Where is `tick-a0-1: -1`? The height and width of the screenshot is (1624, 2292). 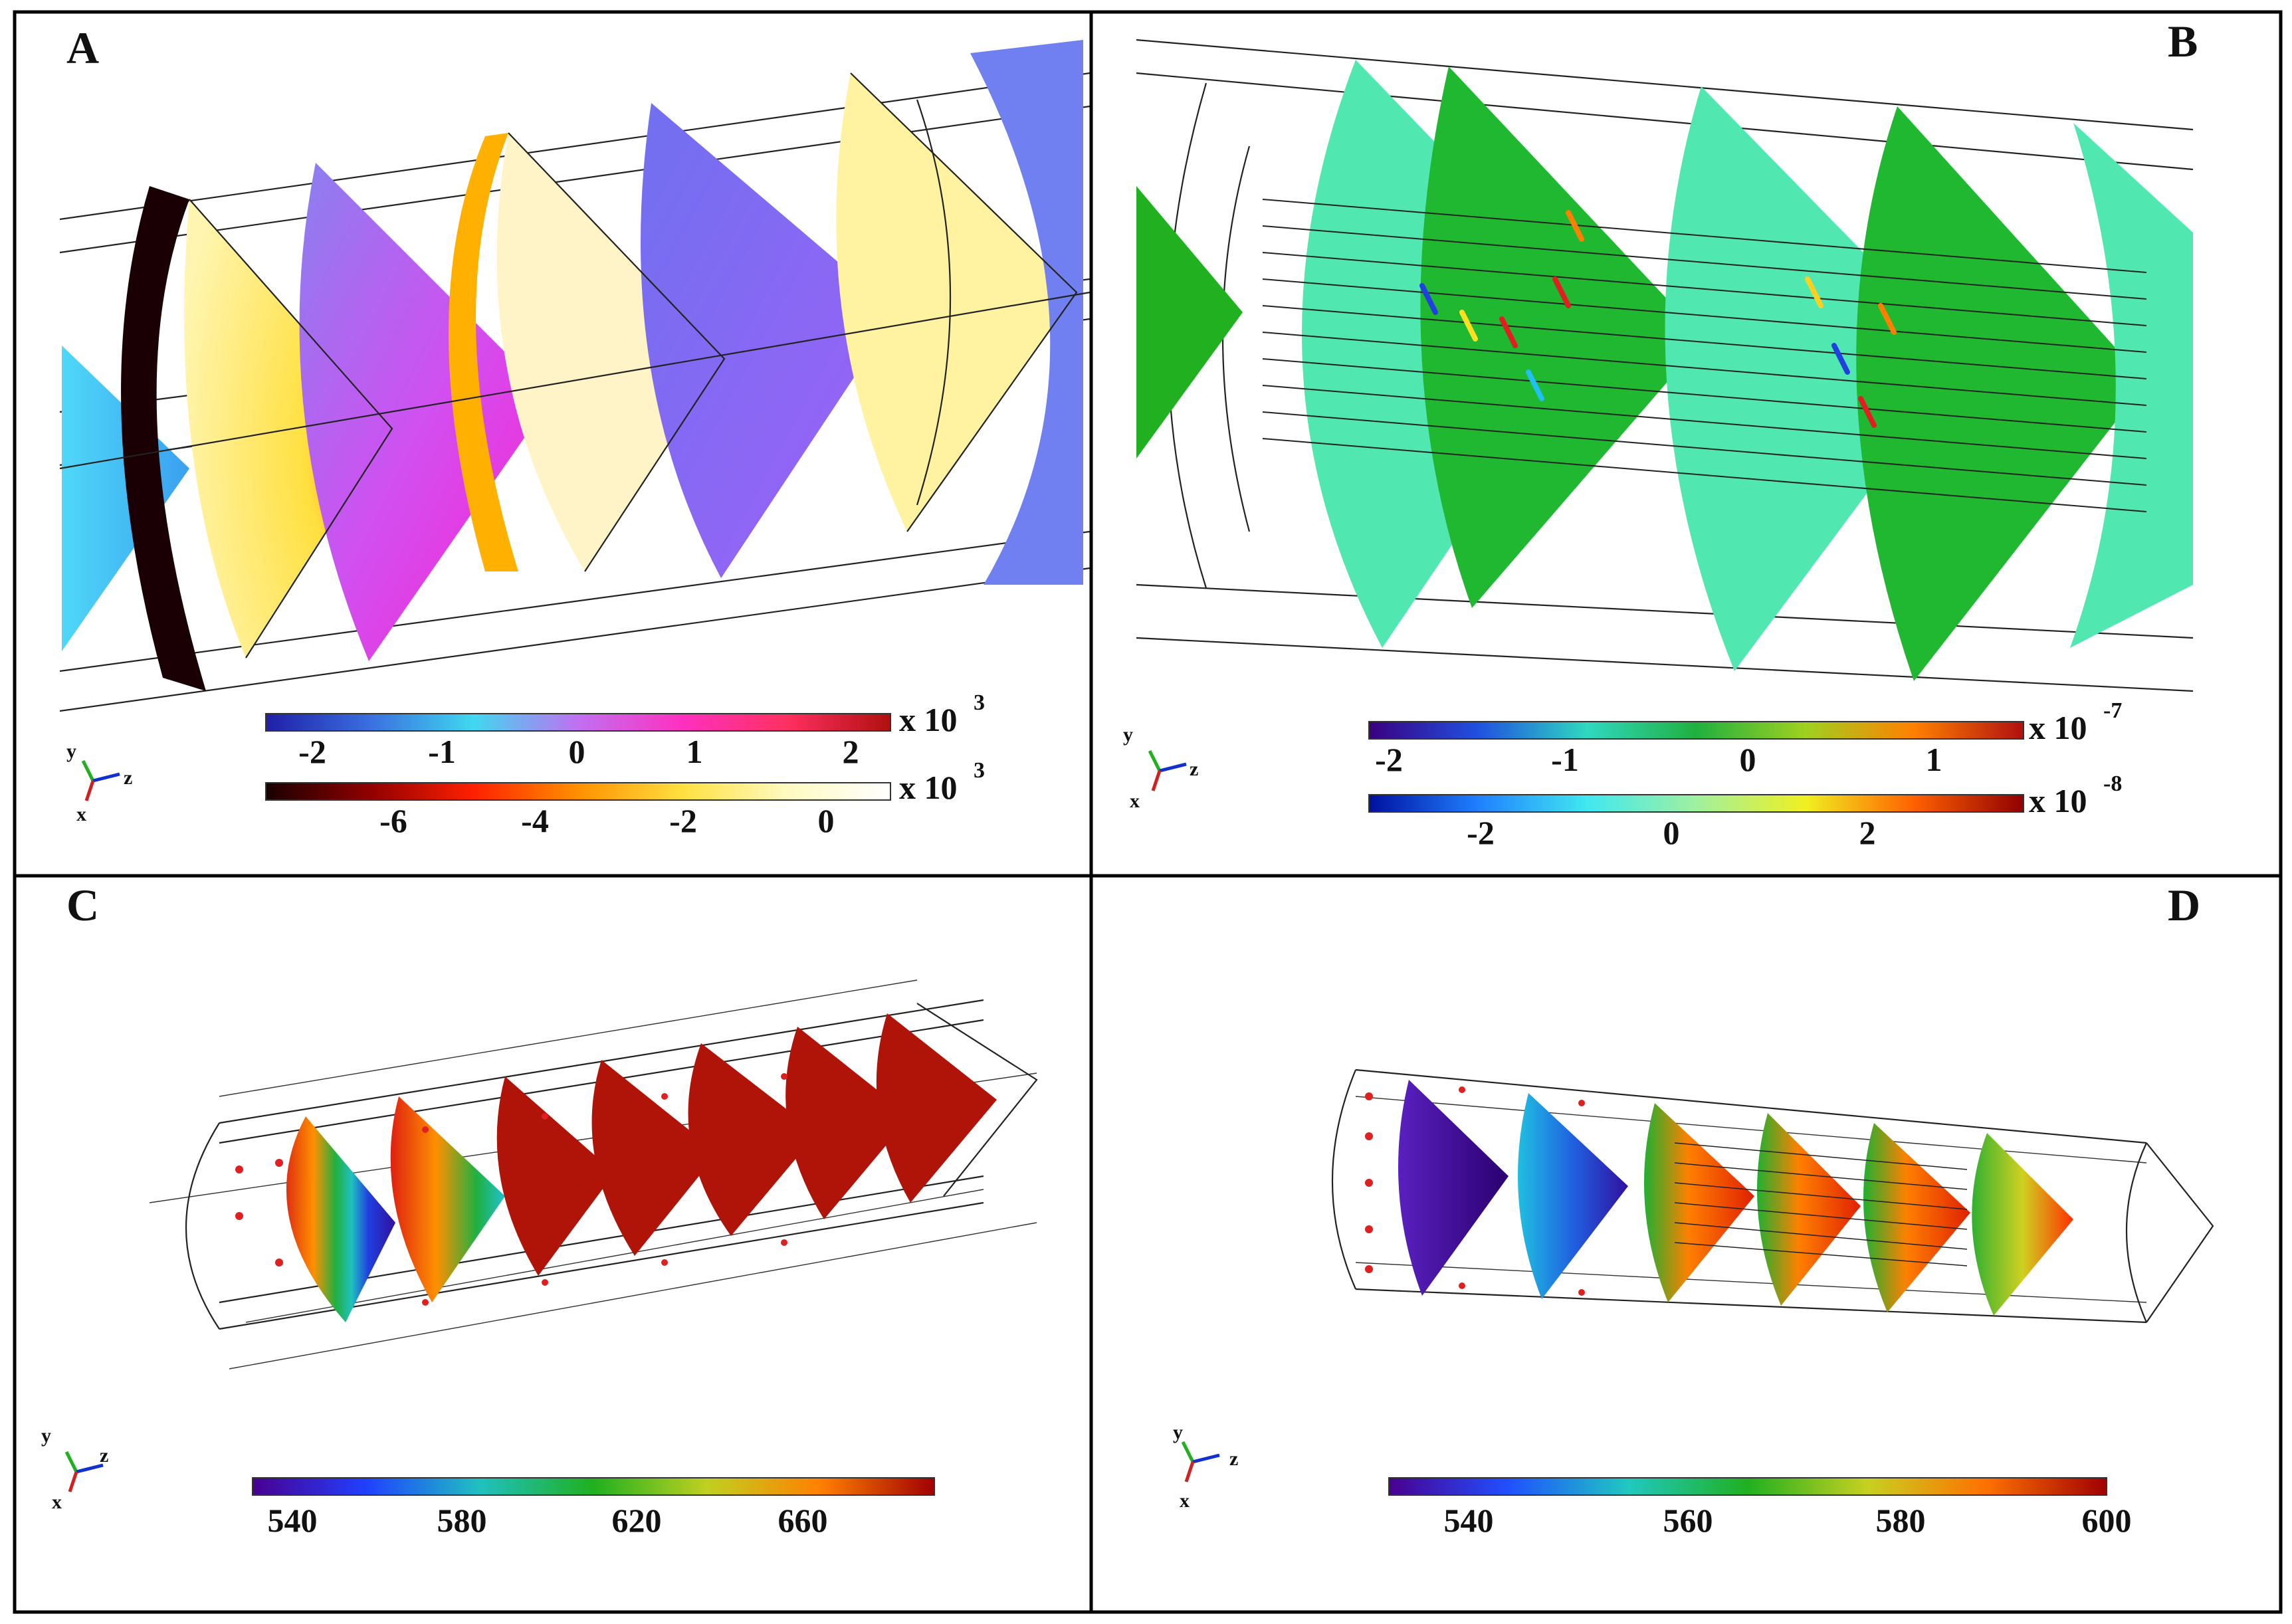
tick-a0-1: -1 is located at coordinates (442, 751).